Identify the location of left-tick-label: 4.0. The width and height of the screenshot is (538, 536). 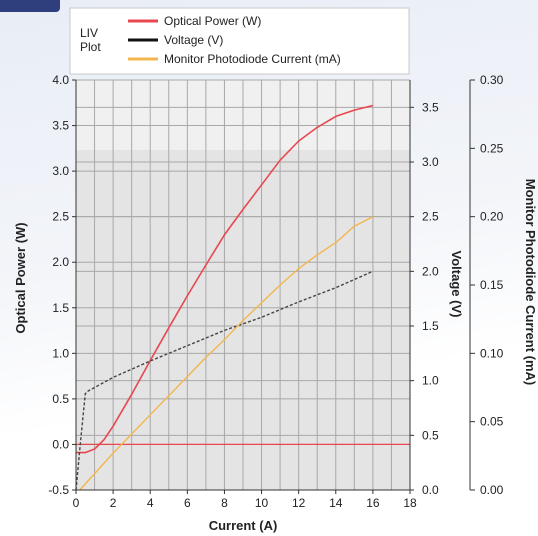
(60, 80).